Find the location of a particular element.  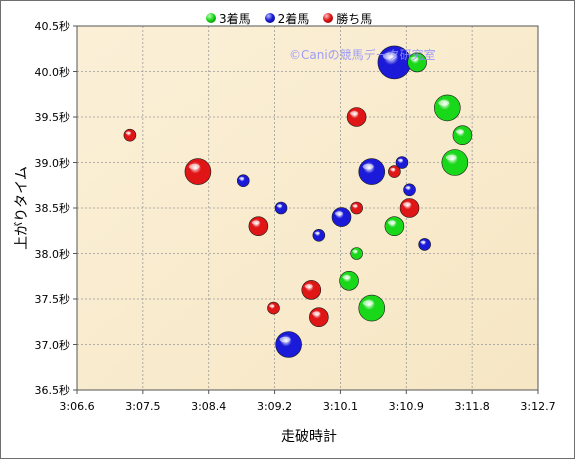

y-tick-label: 37.0秒 is located at coordinates (52, 345).